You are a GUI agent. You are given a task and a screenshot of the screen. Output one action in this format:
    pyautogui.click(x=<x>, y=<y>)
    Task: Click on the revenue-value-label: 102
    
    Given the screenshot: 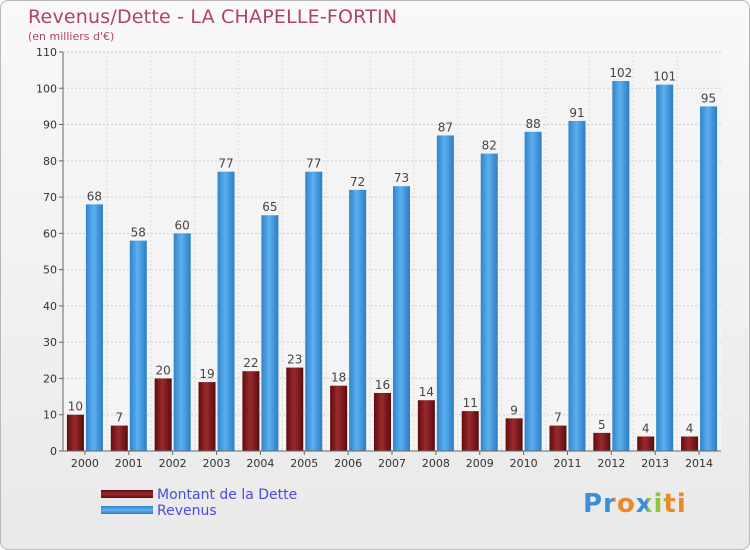 What is the action you would take?
    pyautogui.click(x=620, y=73)
    